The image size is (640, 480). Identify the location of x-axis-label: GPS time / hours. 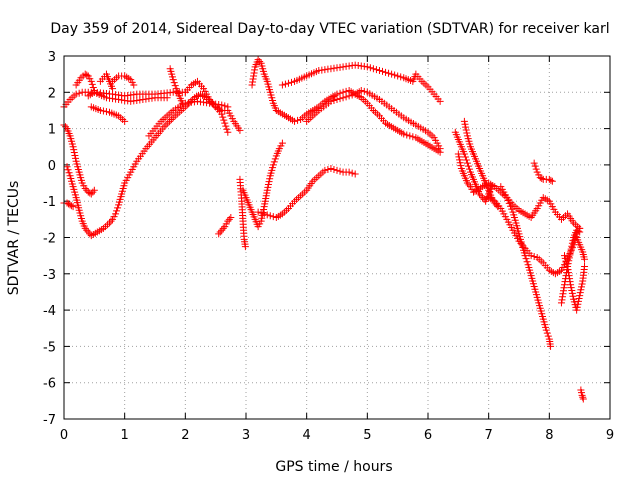
(333, 467).